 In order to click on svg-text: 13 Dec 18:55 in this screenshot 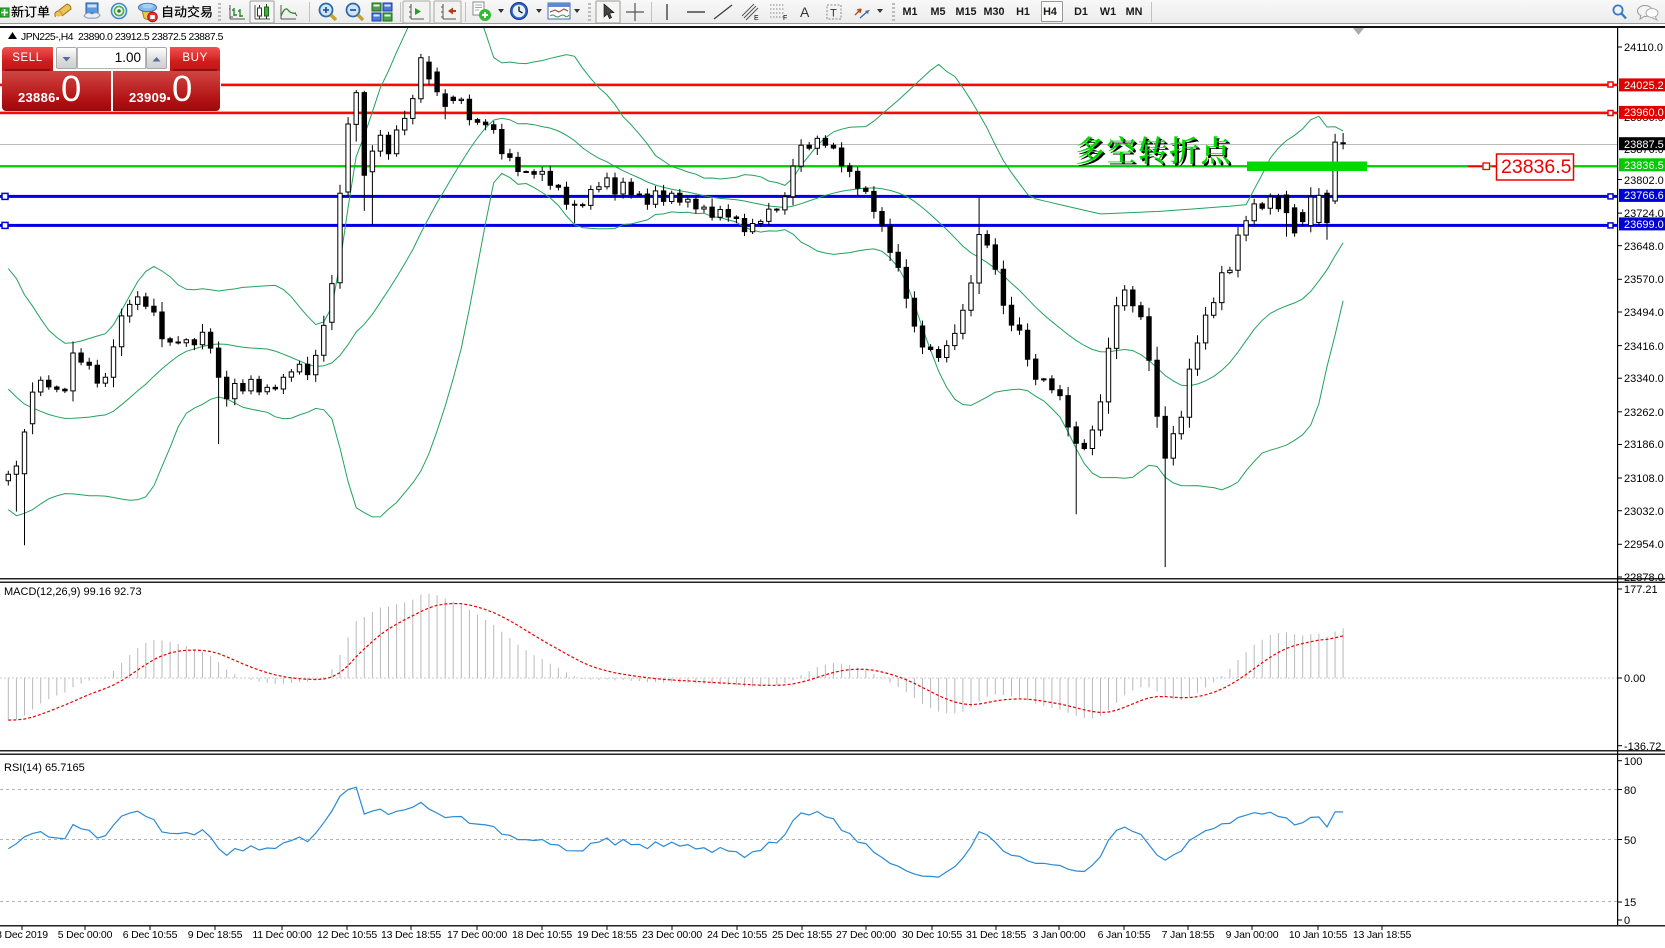, I will do `click(411, 935)`.